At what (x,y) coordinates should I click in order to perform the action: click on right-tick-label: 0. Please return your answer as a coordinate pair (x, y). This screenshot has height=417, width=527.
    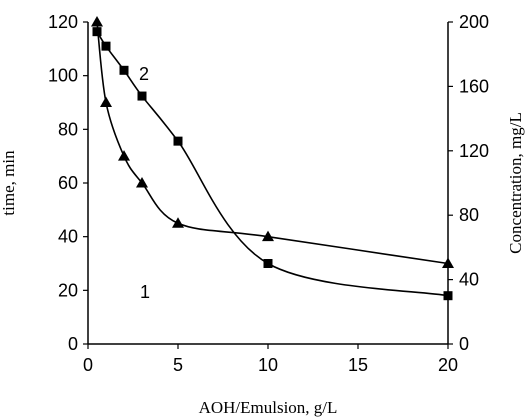
    Looking at the image, I should click on (464, 344).